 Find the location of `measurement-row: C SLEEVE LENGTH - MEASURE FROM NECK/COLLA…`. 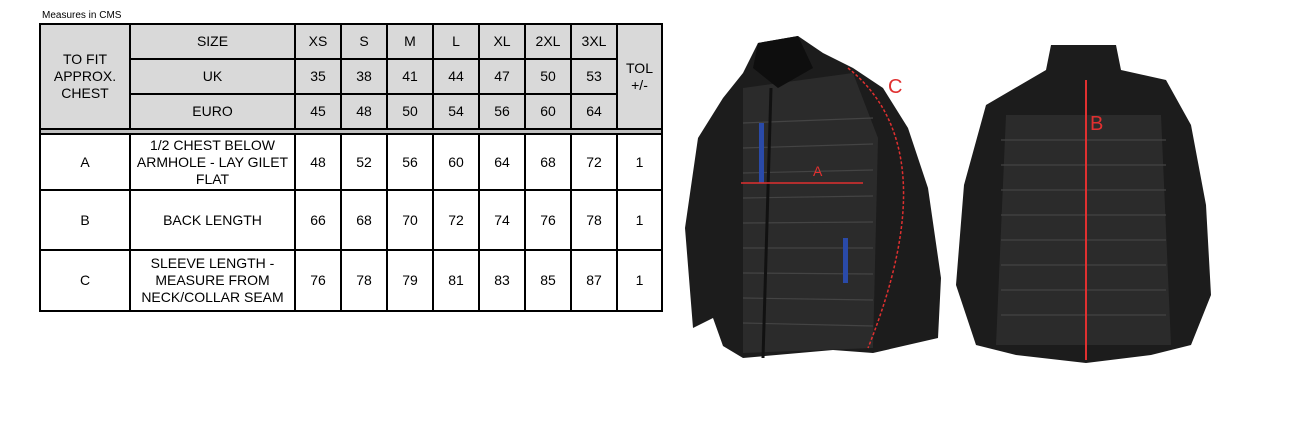

measurement-row: C SLEEVE LENGTH - MEASURE FROM NECK/COLLA… is located at coordinates (351, 280).